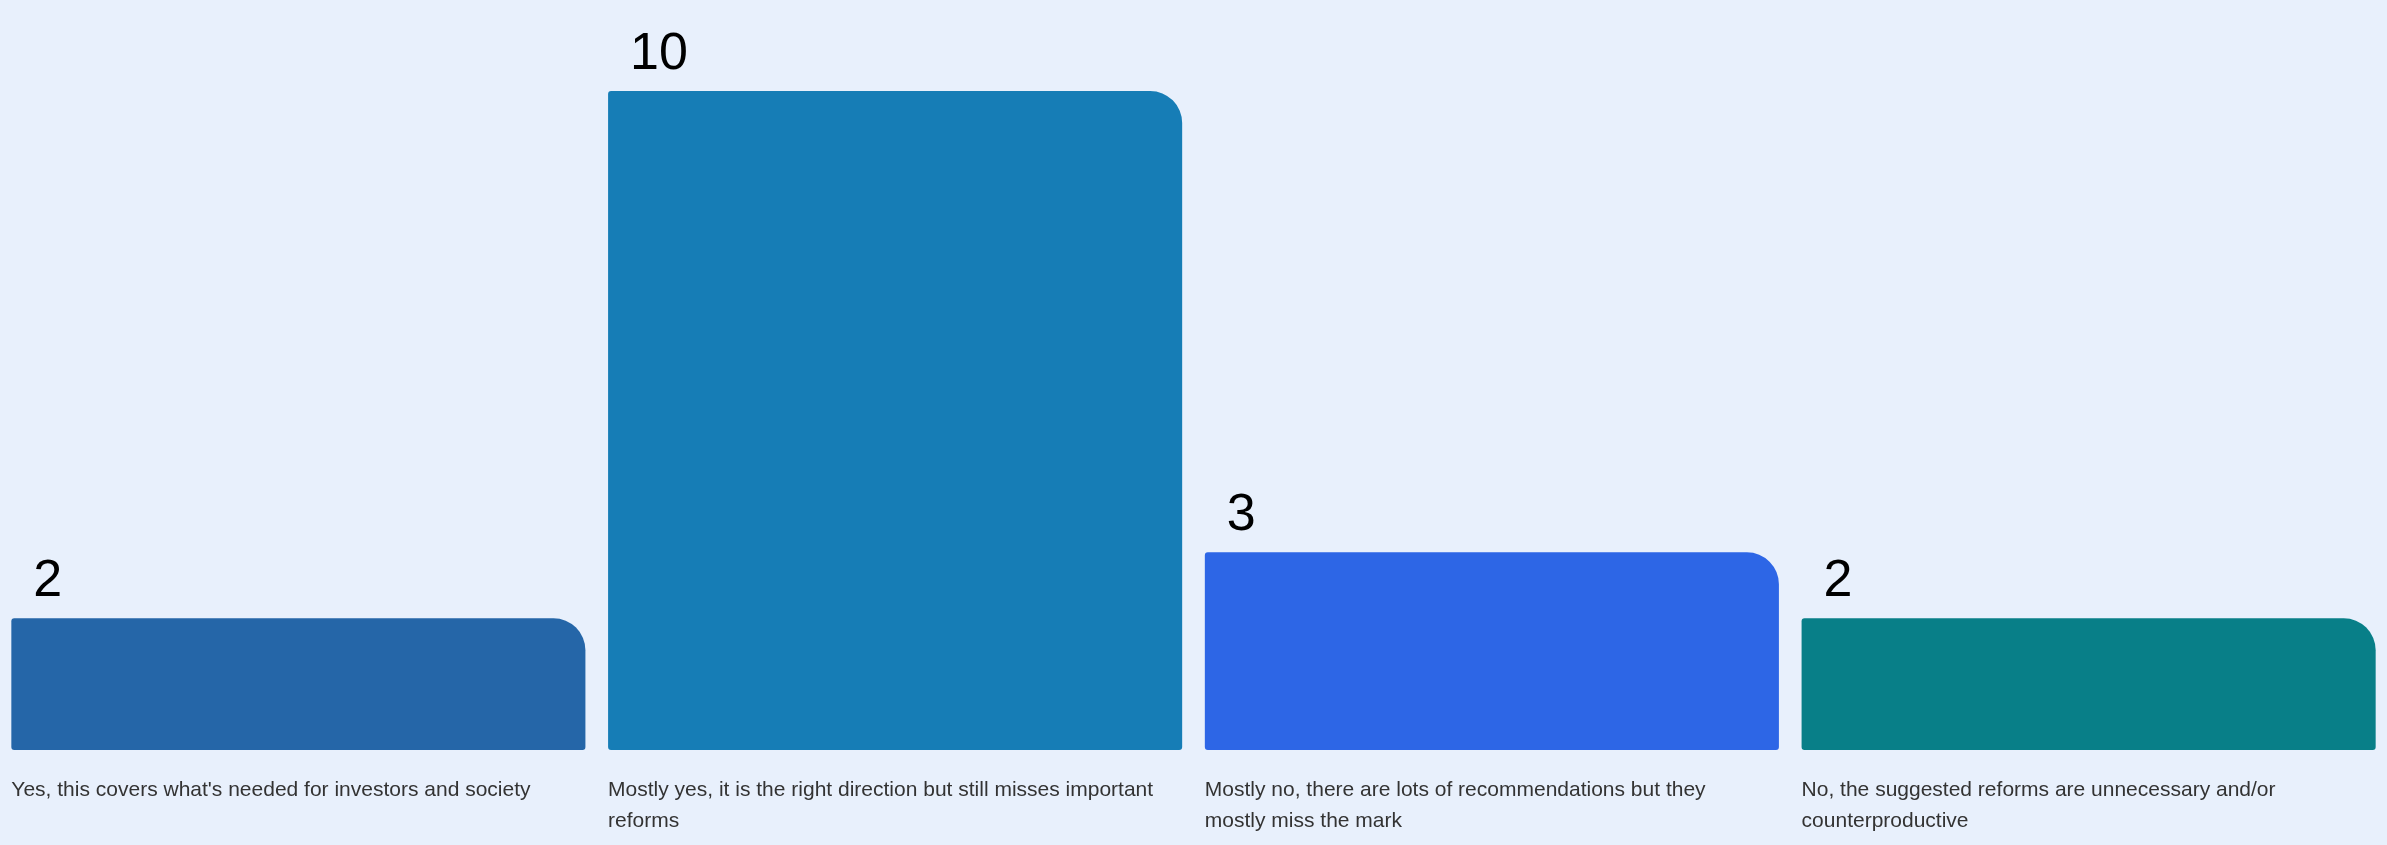  What do you see at coordinates (1455, 804) in the screenshot?
I see `x-tick-label: Mostly no, there are lots of recommendations but they mostly miss the mark` at bounding box center [1455, 804].